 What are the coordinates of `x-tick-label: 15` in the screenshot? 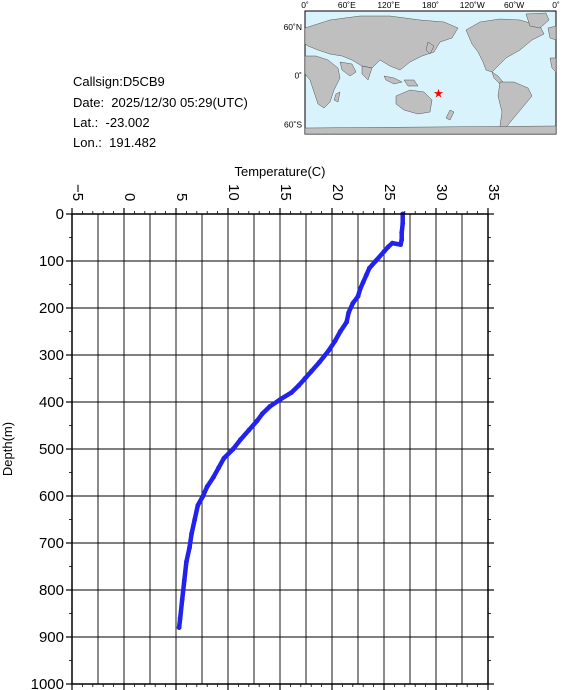 It's located at (285, 192).